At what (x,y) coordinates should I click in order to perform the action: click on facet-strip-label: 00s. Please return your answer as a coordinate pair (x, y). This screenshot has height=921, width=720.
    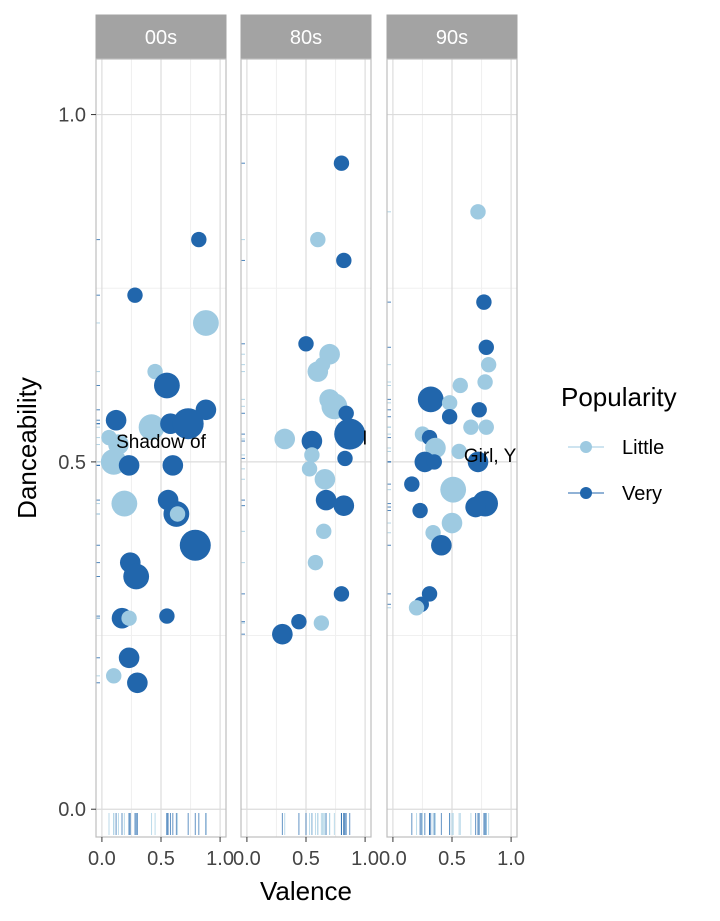
    Looking at the image, I should click on (161, 38).